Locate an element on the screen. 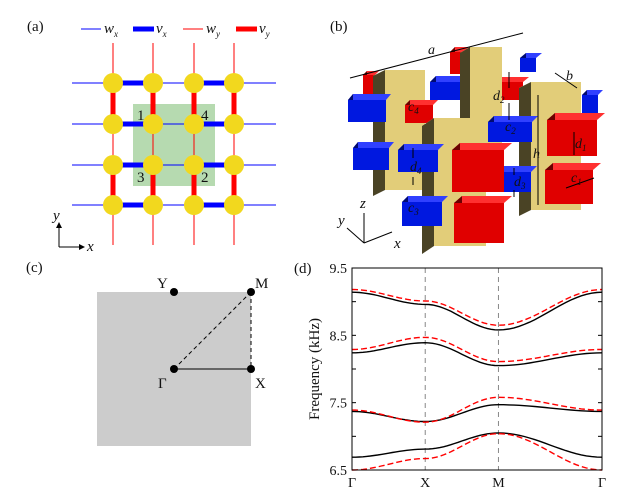 This screenshot has width=620, height=502. dim-label-d3: d3 is located at coordinates (520, 183).